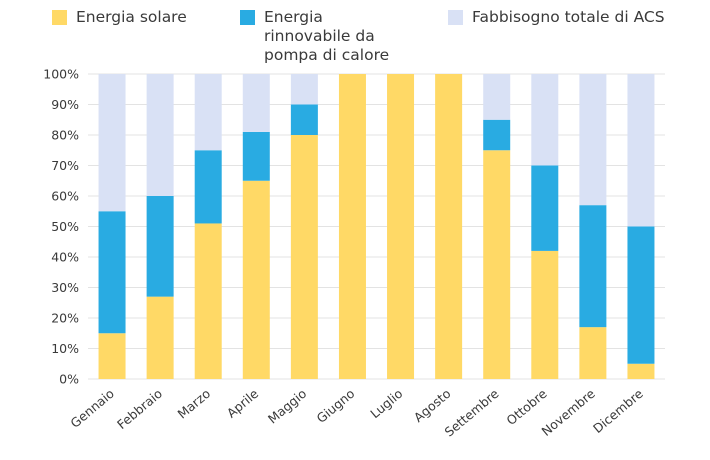 The height and width of the screenshot is (460, 710). What do you see at coordinates (65, 348) in the screenshot?
I see `y-tick-label: 10%` at bounding box center [65, 348].